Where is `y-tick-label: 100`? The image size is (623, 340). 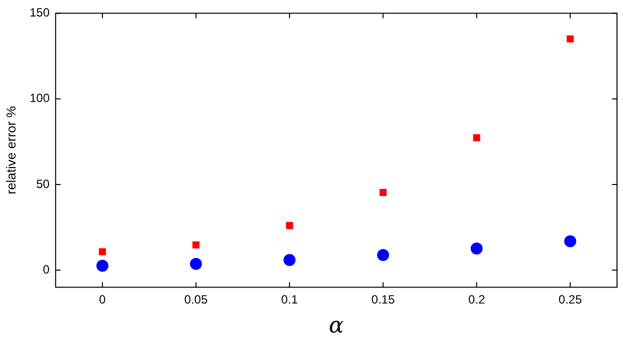 y-tick-label: 100 is located at coordinates (40, 98).